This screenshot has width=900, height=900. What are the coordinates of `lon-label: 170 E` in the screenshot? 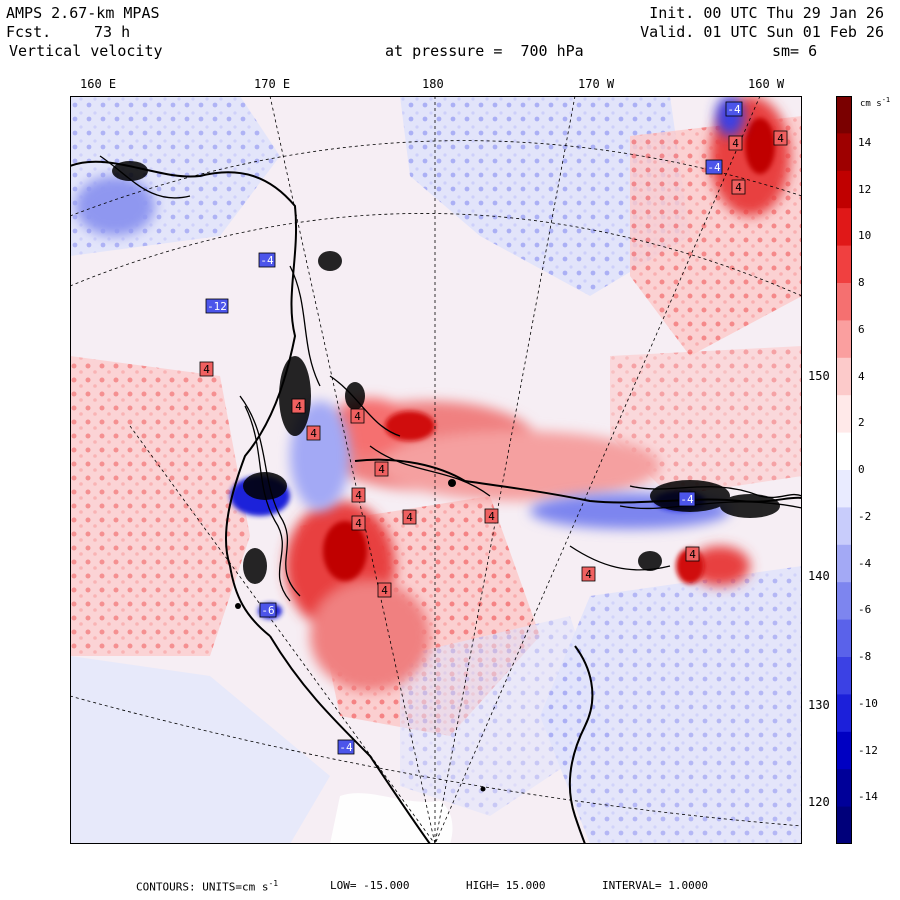 It's located at (272, 84).